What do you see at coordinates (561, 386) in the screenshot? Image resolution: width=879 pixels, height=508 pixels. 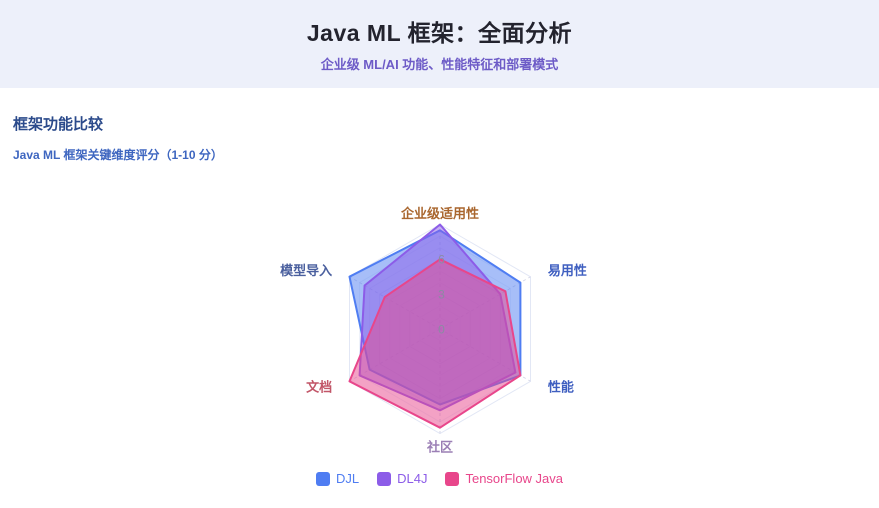 I see `radar-axis-label-2: 性能` at bounding box center [561, 386].